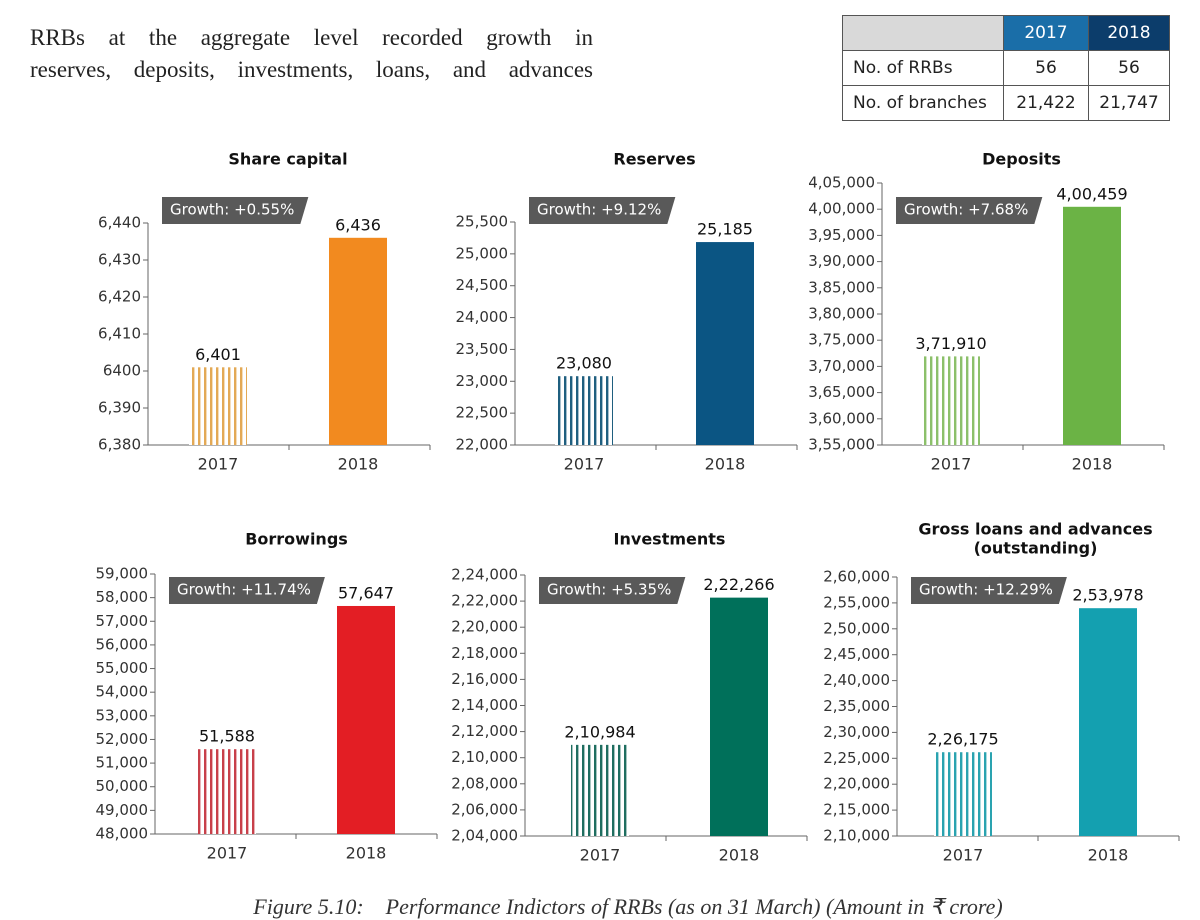 The height and width of the screenshot is (920, 1200). I want to click on y-tick-label: 25,500, so click(482, 222).